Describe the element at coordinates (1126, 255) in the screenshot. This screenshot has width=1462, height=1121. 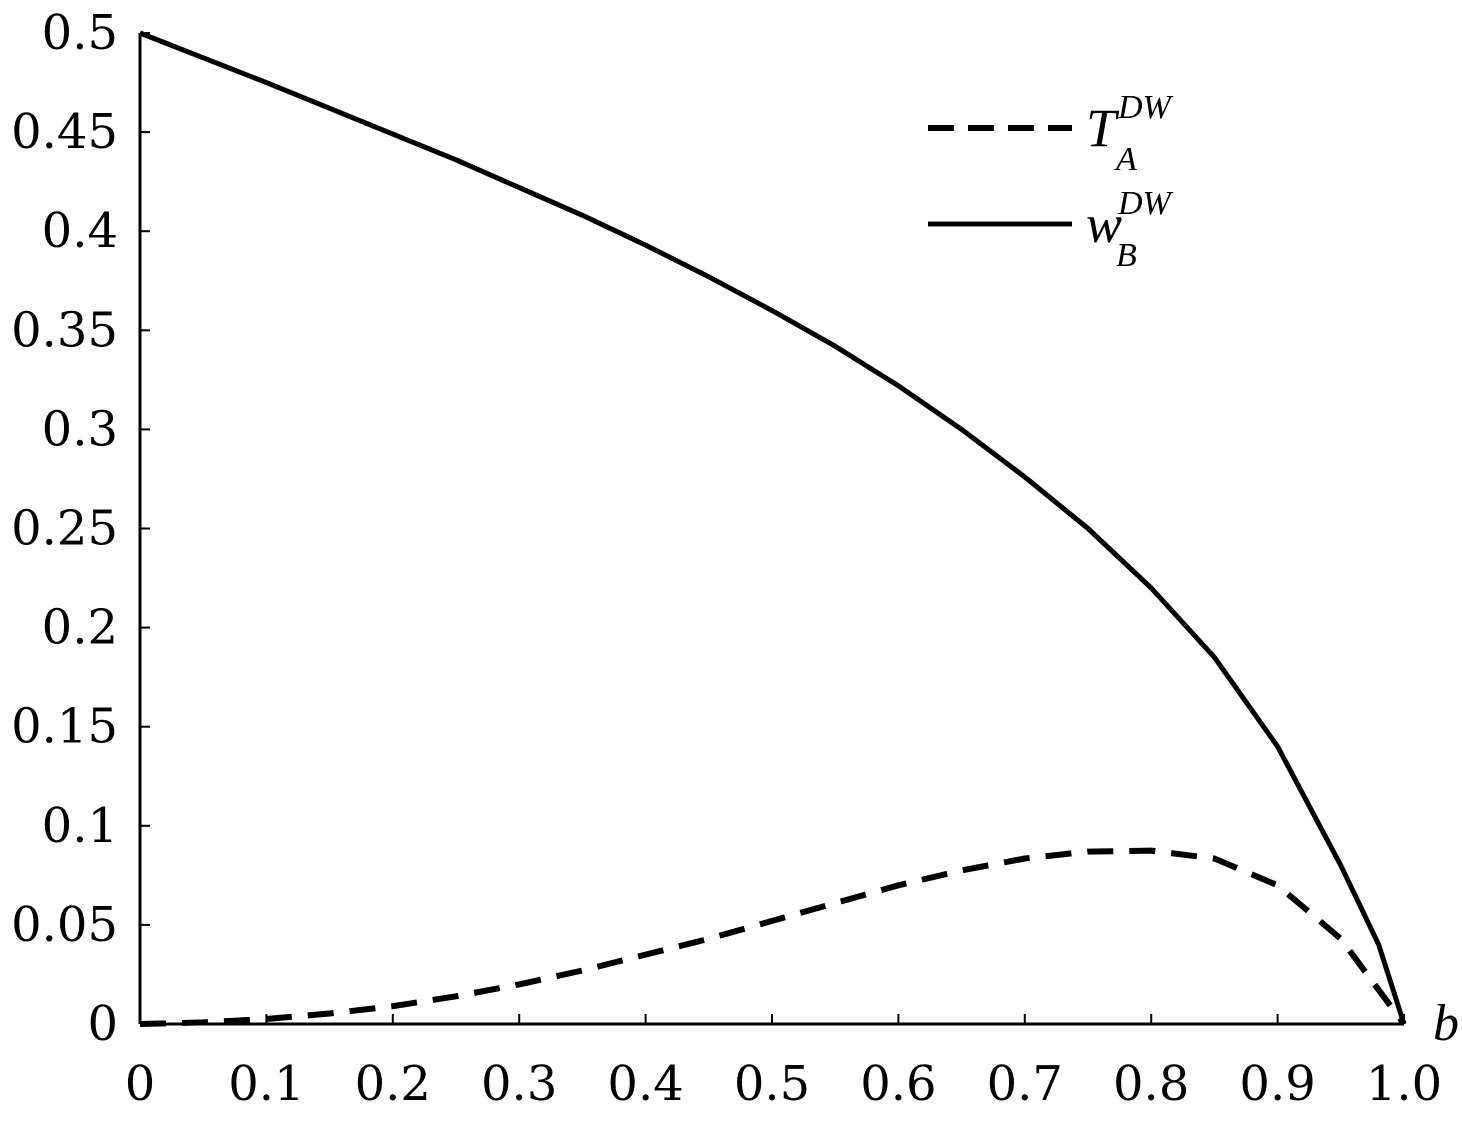
I see `legend-label-sub: B` at that location.